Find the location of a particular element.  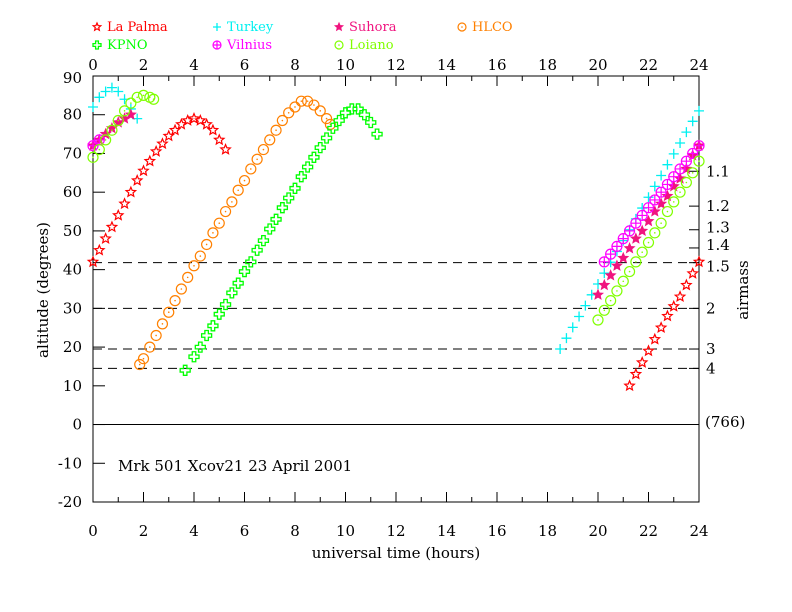

annotation: Mrk 501 Xcov21 23 April 2001 is located at coordinates (235, 466).